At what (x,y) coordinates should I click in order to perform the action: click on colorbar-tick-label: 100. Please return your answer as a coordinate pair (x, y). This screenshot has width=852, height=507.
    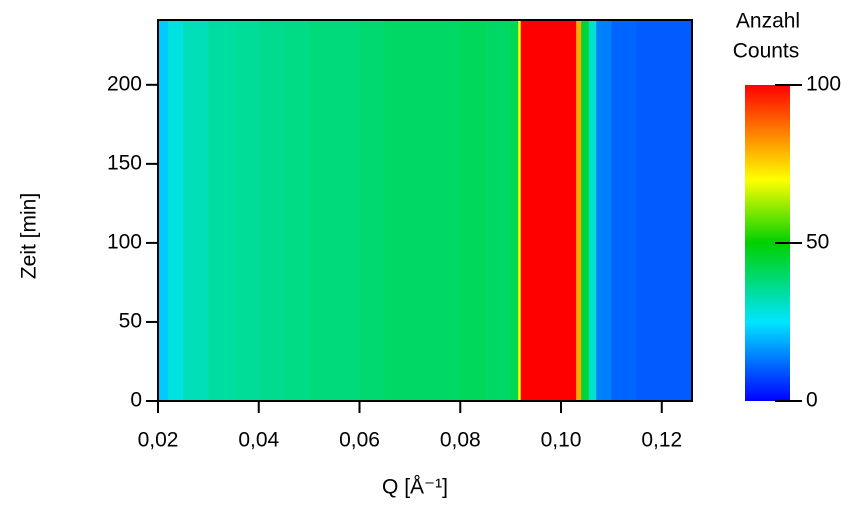
    Looking at the image, I should click on (823, 84).